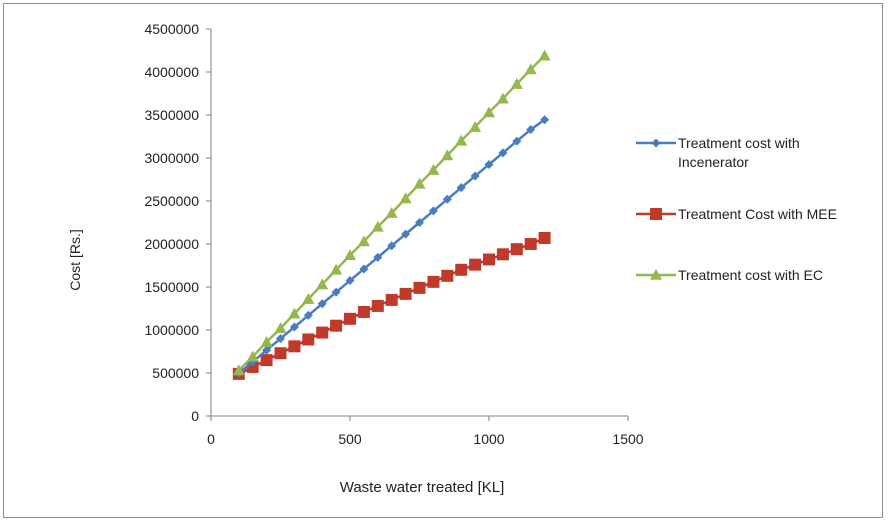 The image size is (888, 524). Describe the element at coordinates (350, 439) in the screenshot. I see `x-tick-label: 500` at that location.